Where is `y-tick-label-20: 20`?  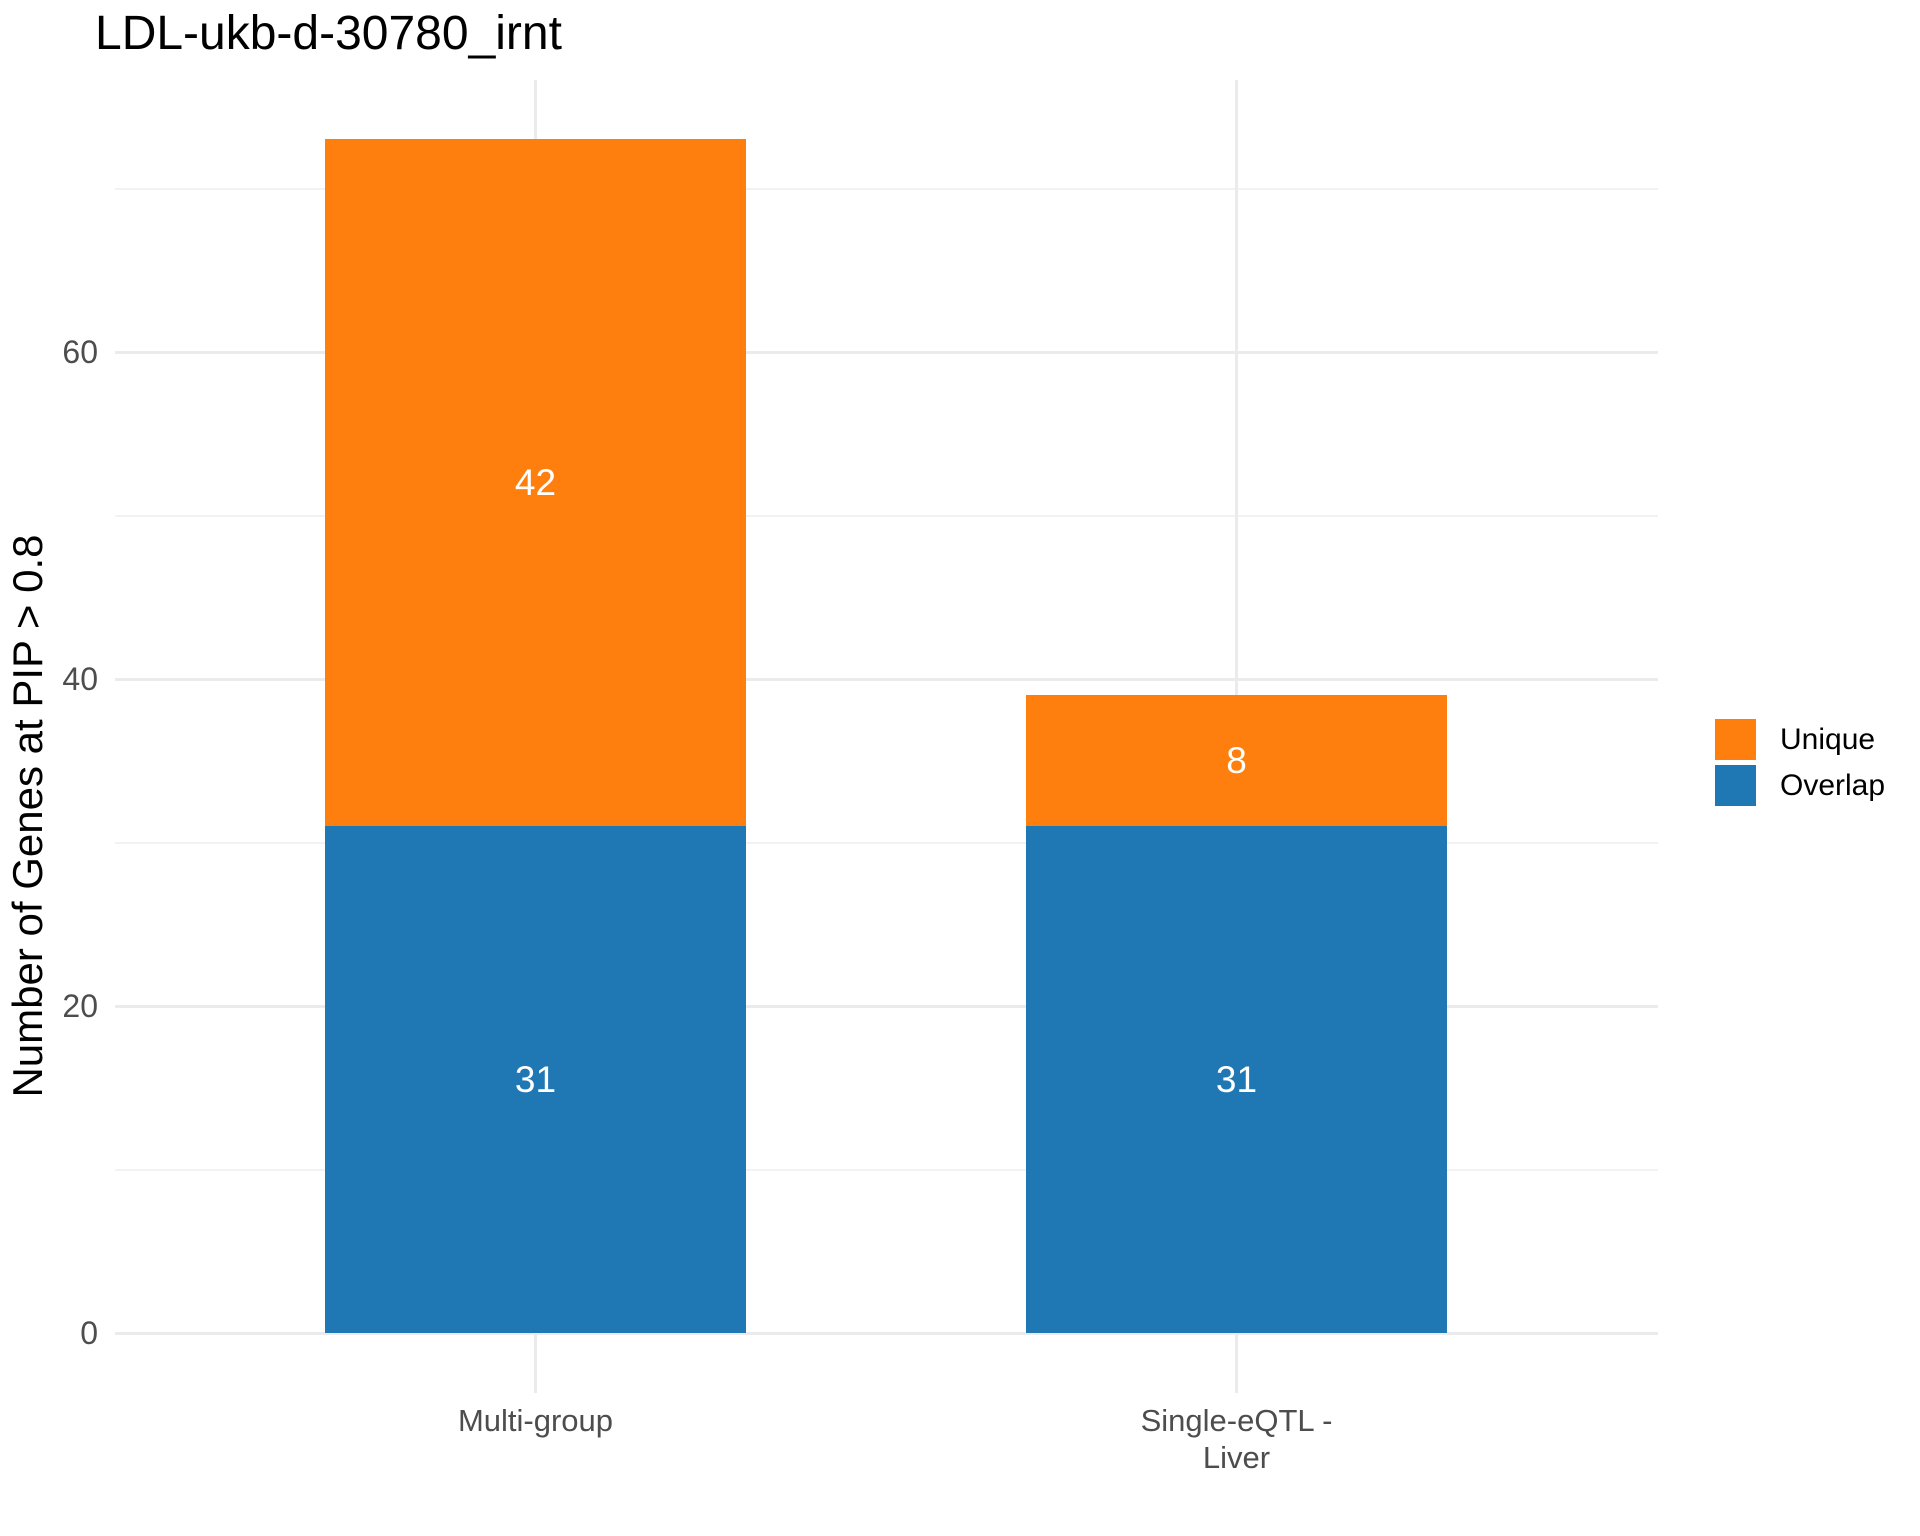
y-tick-label-20: 20 is located at coordinates (80, 1006).